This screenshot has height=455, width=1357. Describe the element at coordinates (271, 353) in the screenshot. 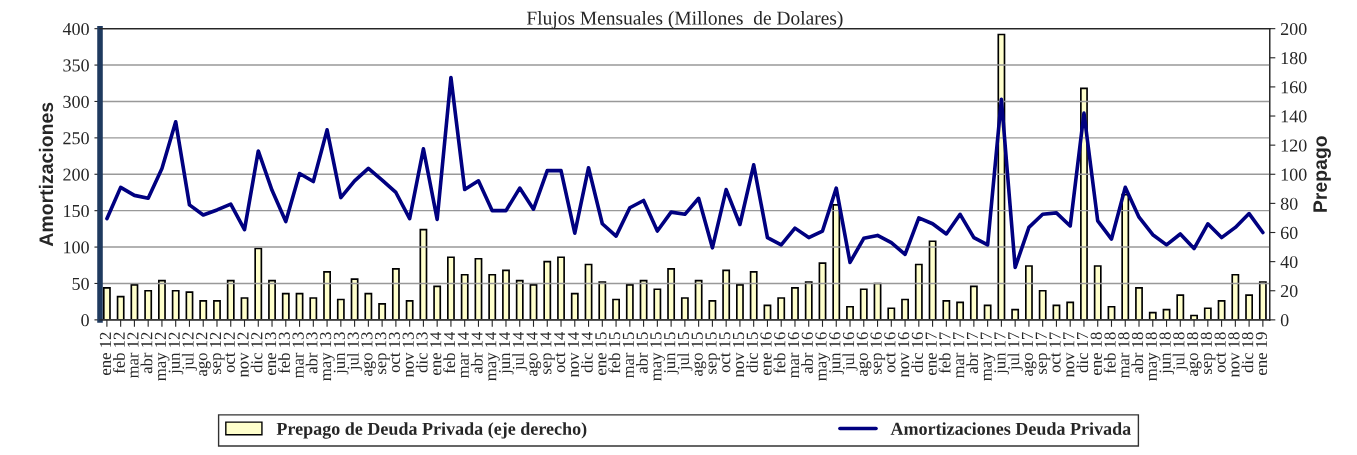

I see `x-tick-label: ene 13` at that location.